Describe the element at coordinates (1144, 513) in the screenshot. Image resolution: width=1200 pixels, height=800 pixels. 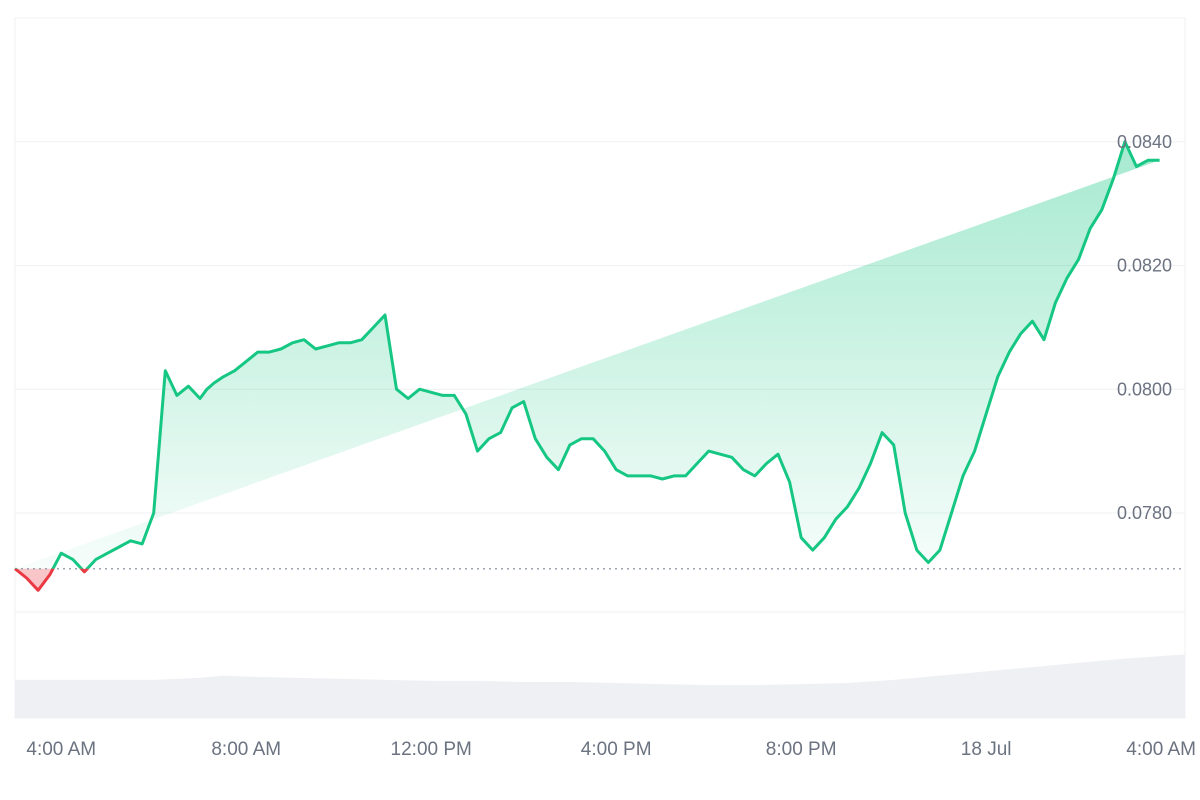
I see `y-tick-label: 0.0780` at that location.